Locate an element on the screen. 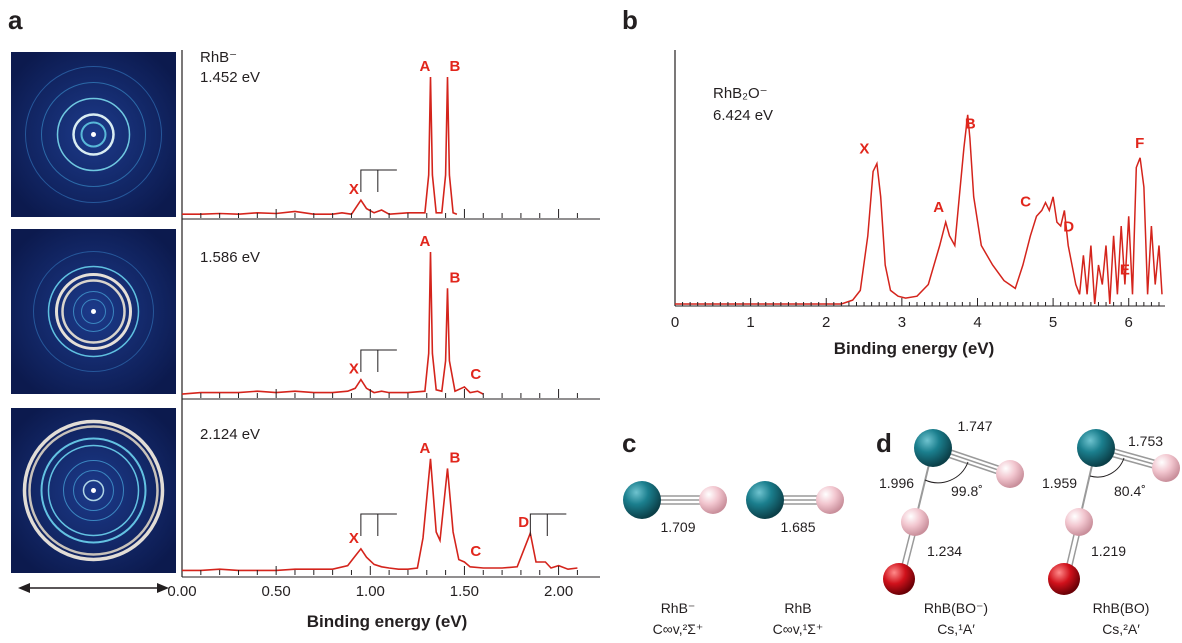 The width and height of the screenshot is (1182, 643). bond-rh-bo: 1.959 is located at coordinates (1059, 483).